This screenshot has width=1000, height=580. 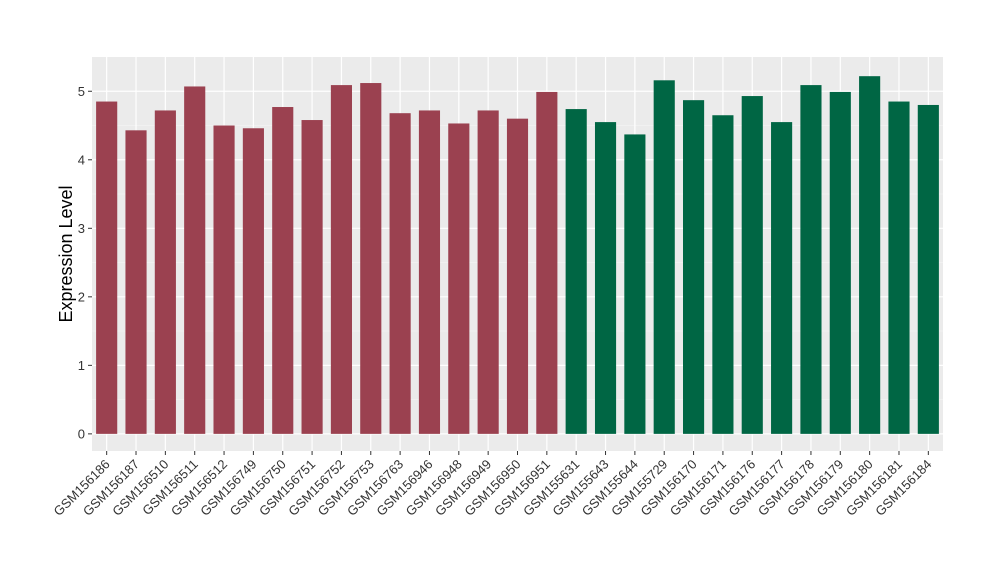 What do you see at coordinates (81, 228) in the screenshot?
I see `y-tick-label: 3` at bounding box center [81, 228].